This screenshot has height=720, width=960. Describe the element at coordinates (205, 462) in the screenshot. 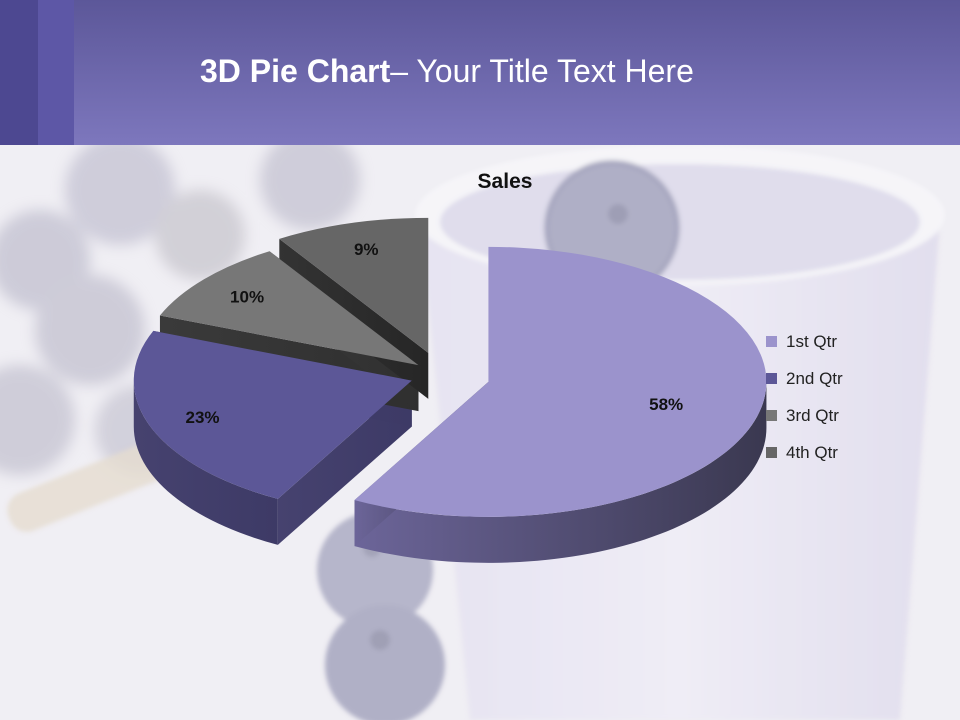

I see `pie-slice-wall-2nd-qtr` at that location.